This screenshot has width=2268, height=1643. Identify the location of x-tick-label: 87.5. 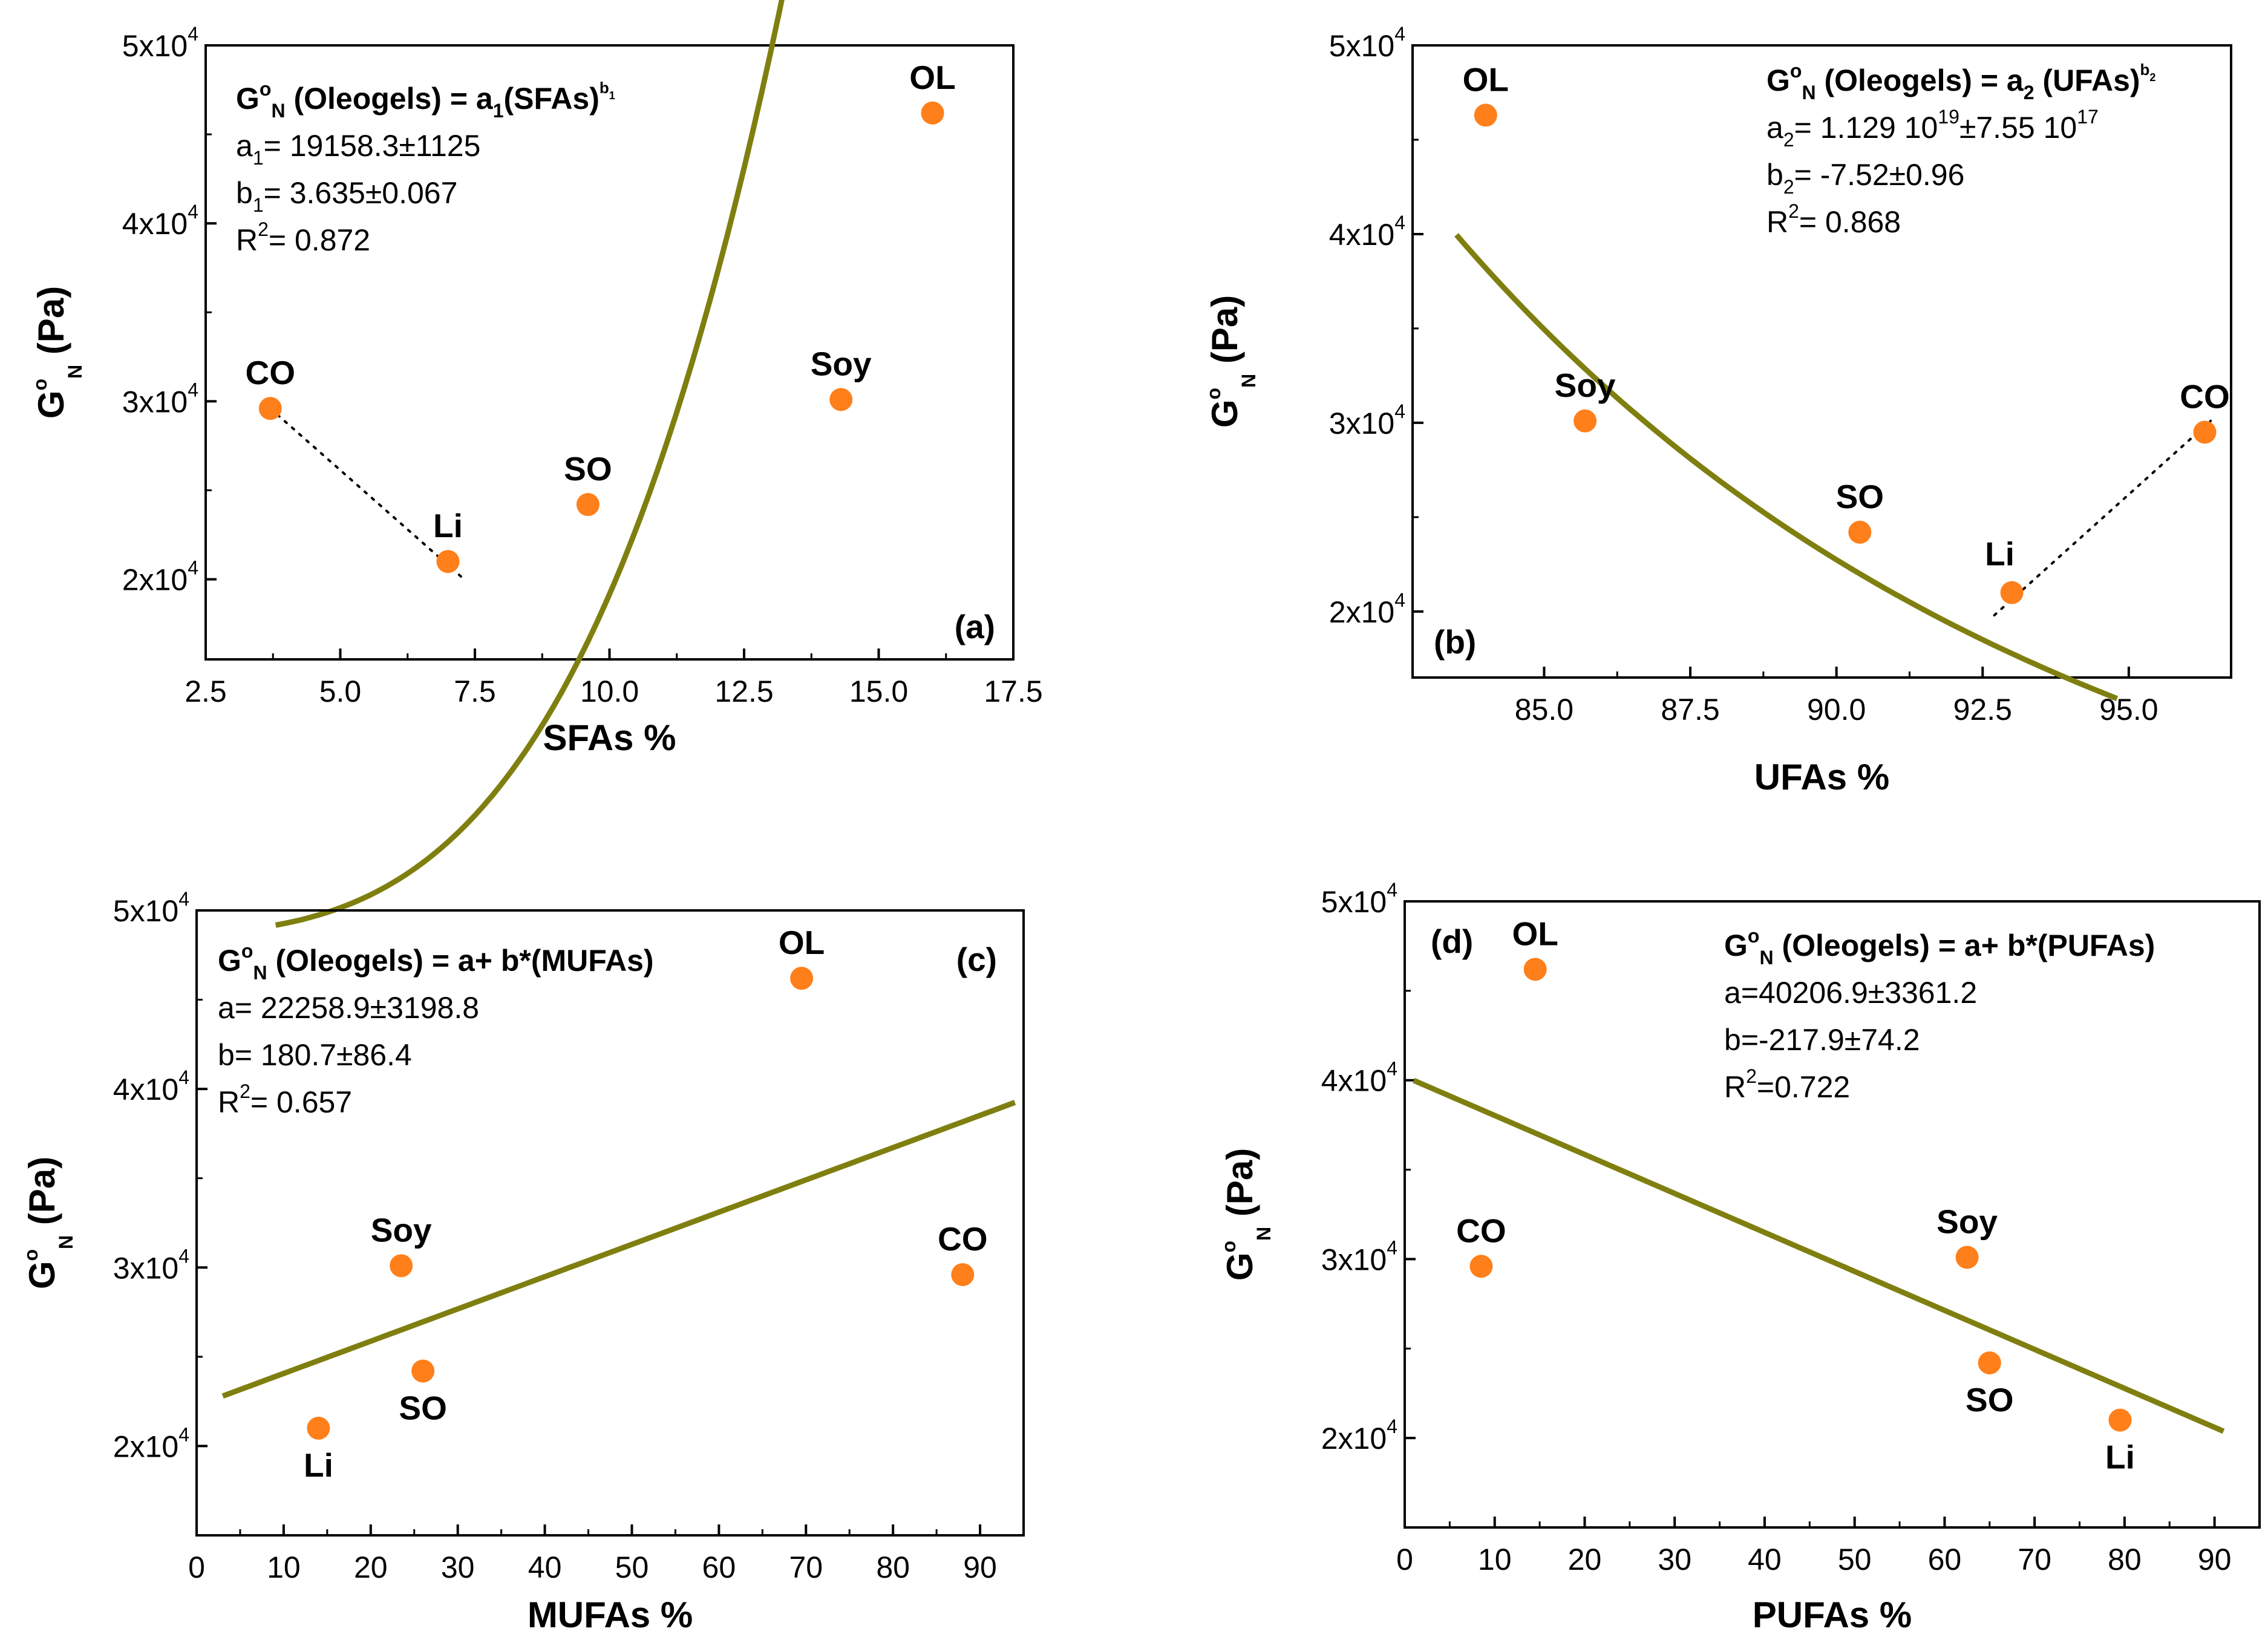
(1690, 710).